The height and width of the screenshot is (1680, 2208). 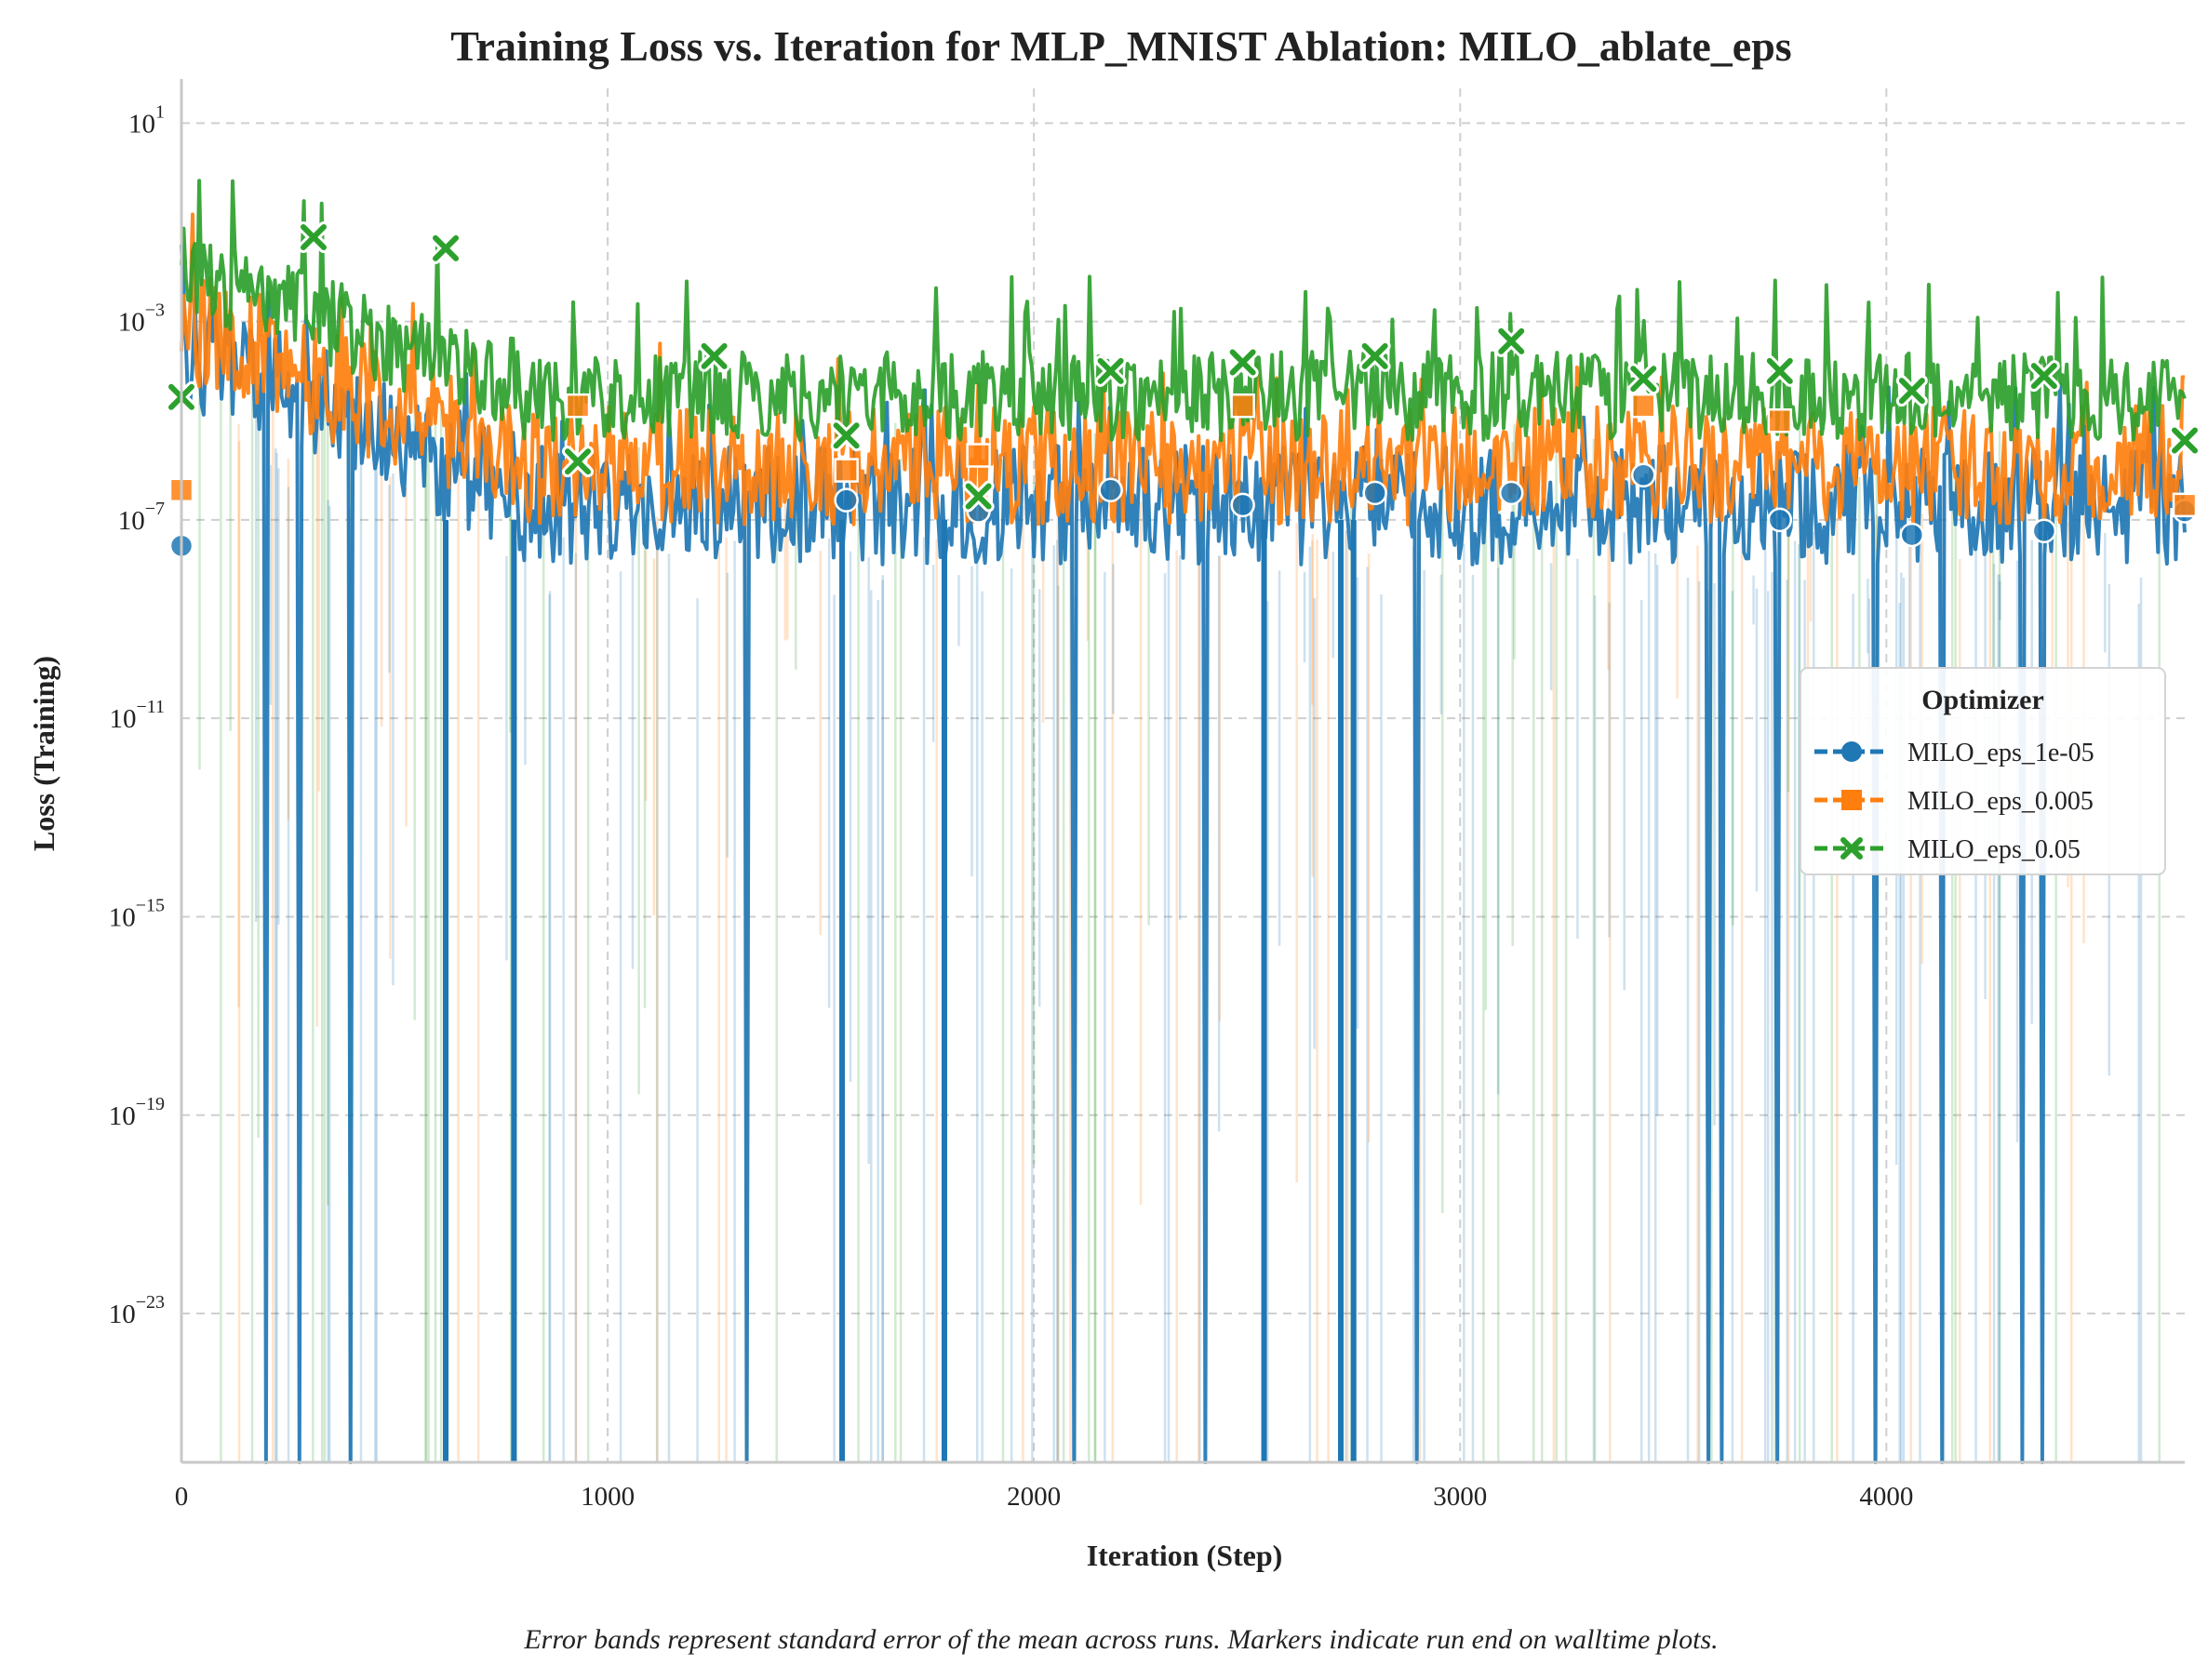 I want to click on legend-entry: MILO_eps_0.005, so click(x=1954, y=801).